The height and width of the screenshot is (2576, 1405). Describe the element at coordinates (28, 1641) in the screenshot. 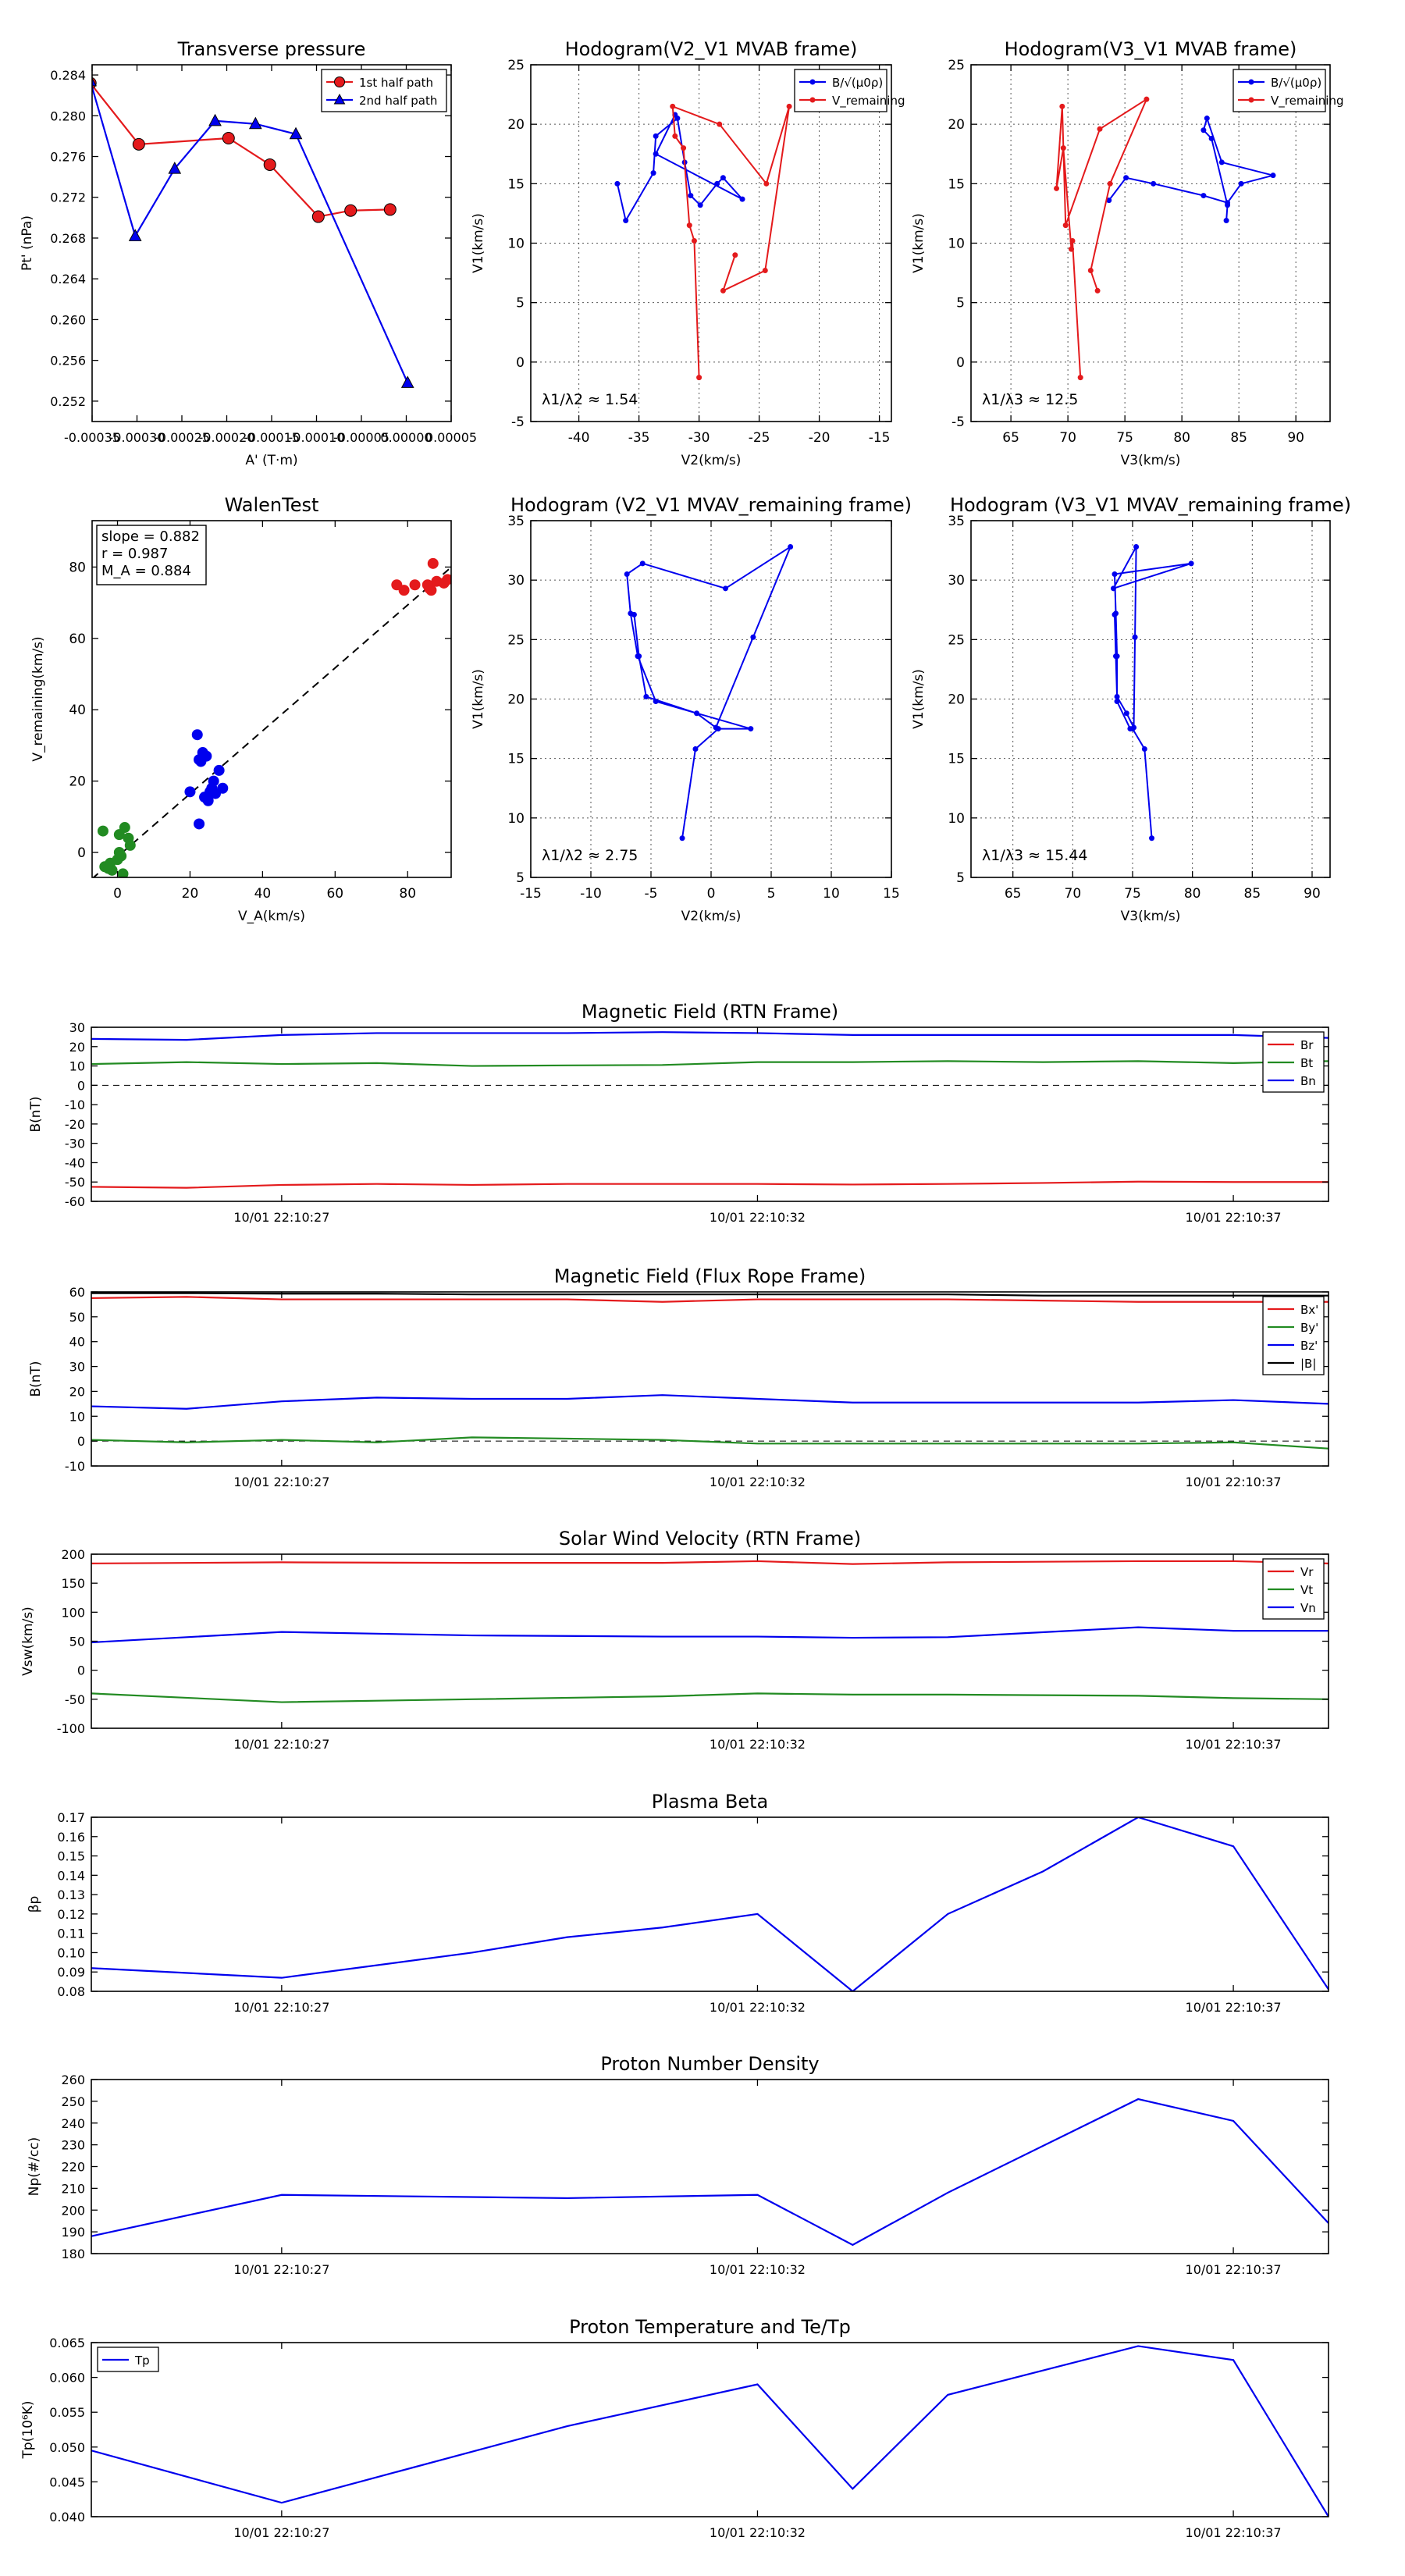

I see `y-axis-label: Vsw(km/s)` at that location.